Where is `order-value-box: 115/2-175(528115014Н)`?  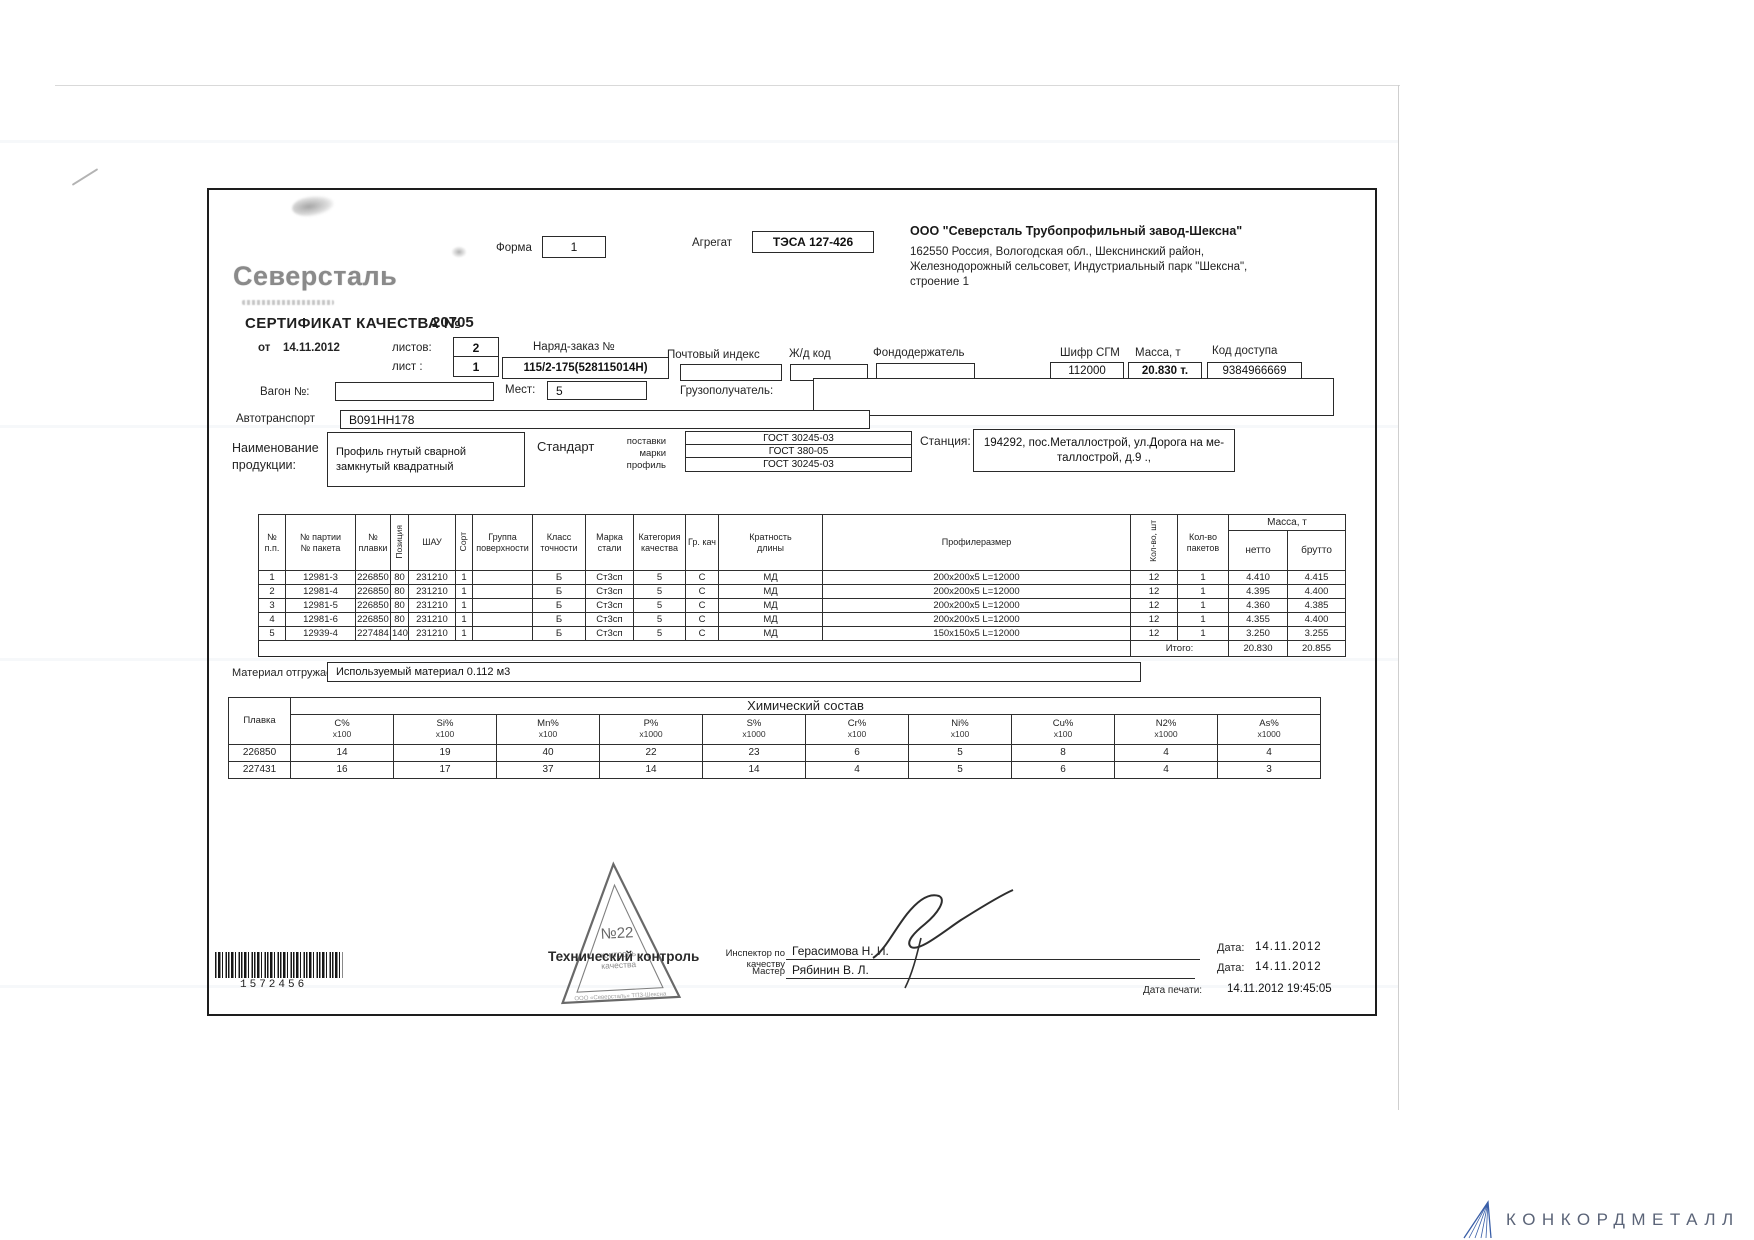 order-value-box: 115/2-175(528115014Н) is located at coordinates (585, 368).